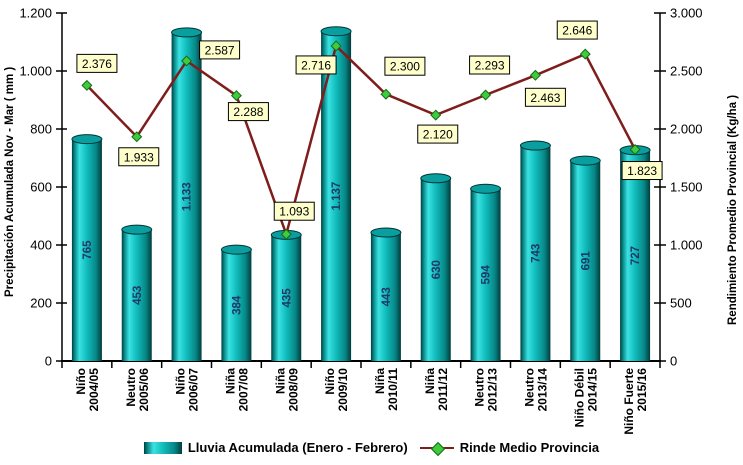  I want to click on bar-value-label: 594, so click(487, 275).